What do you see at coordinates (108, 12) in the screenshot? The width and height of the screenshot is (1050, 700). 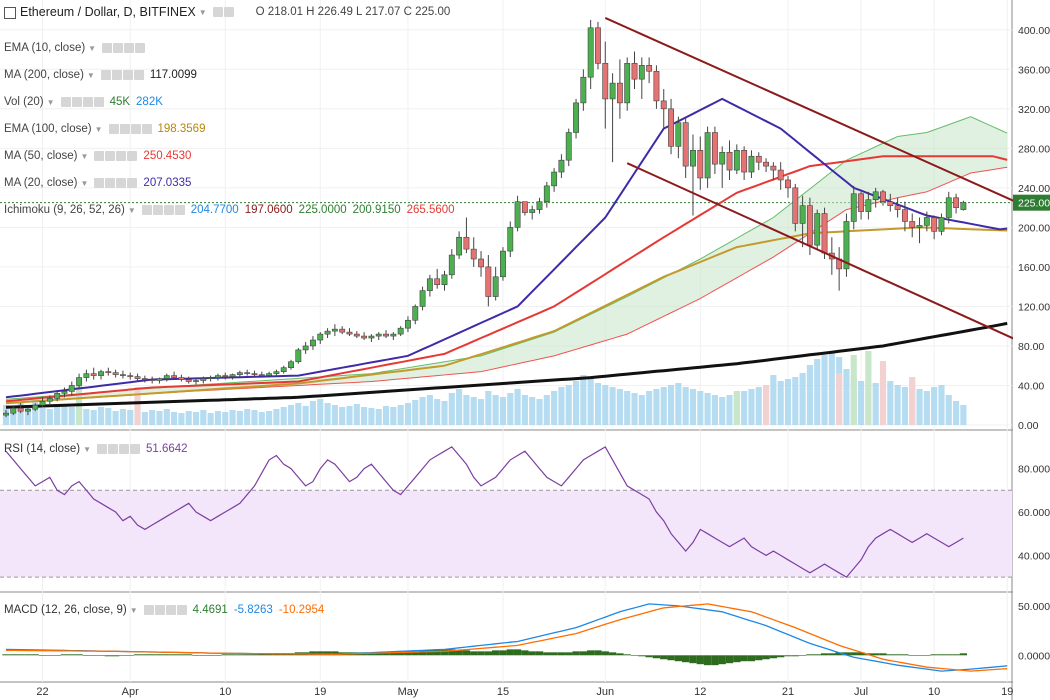 I see `symbol-title: Ethereum / Dollar, D, BITFINEX` at bounding box center [108, 12].